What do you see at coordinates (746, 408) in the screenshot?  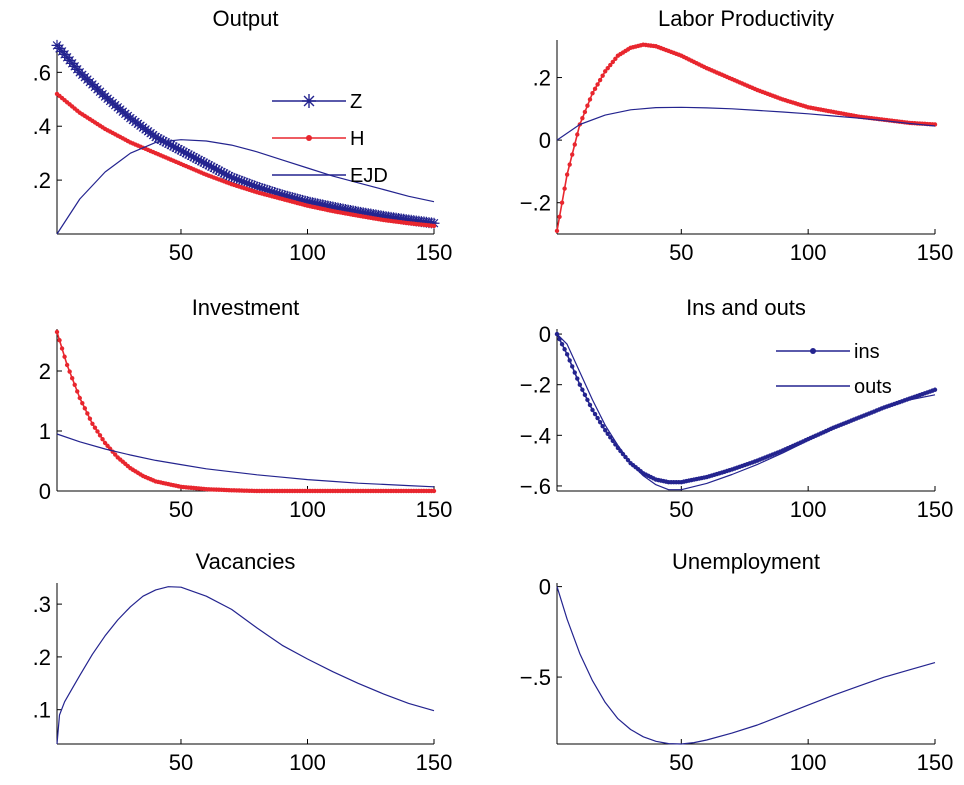 I see `series-markers-ins` at bounding box center [746, 408].